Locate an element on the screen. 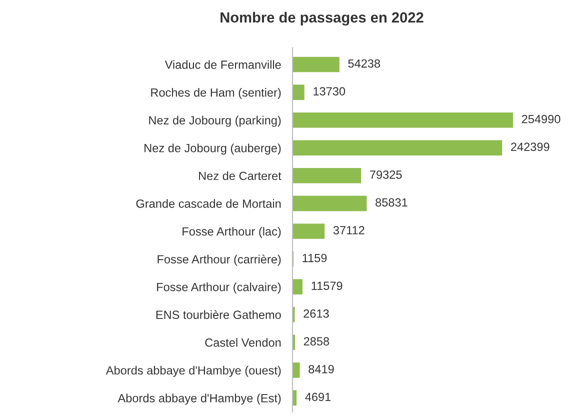 The image size is (585, 416). data-label: 1159 is located at coordinates (314, 258).